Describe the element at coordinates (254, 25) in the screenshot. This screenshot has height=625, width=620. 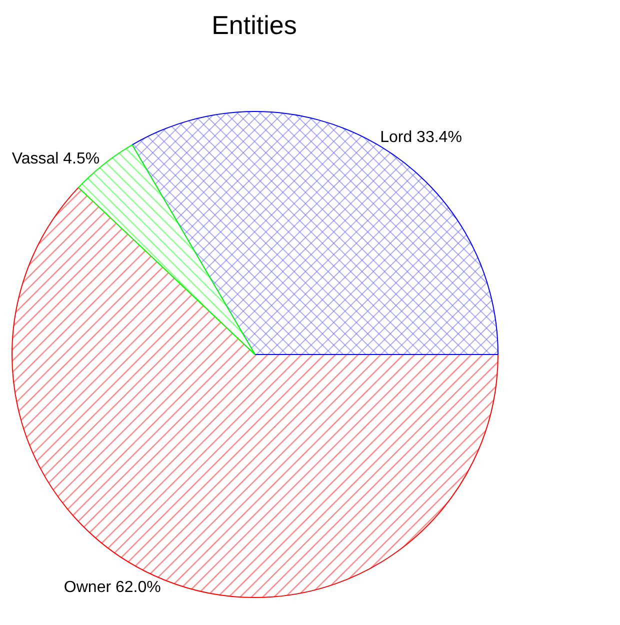
I see `chart-title: Entities` at that location.